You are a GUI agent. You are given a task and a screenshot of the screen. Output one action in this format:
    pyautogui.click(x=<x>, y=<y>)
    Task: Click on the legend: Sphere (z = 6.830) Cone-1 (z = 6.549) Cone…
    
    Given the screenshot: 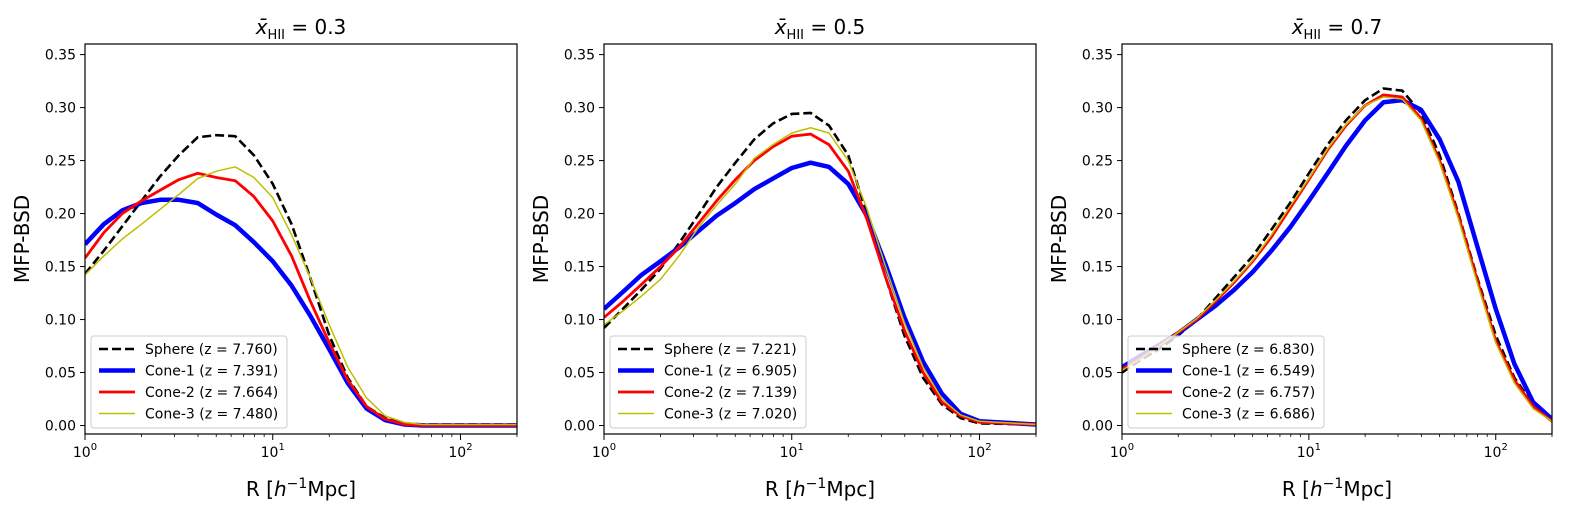 What is the action you would take?
    pyautogui.click(x=1226, y=382)
    